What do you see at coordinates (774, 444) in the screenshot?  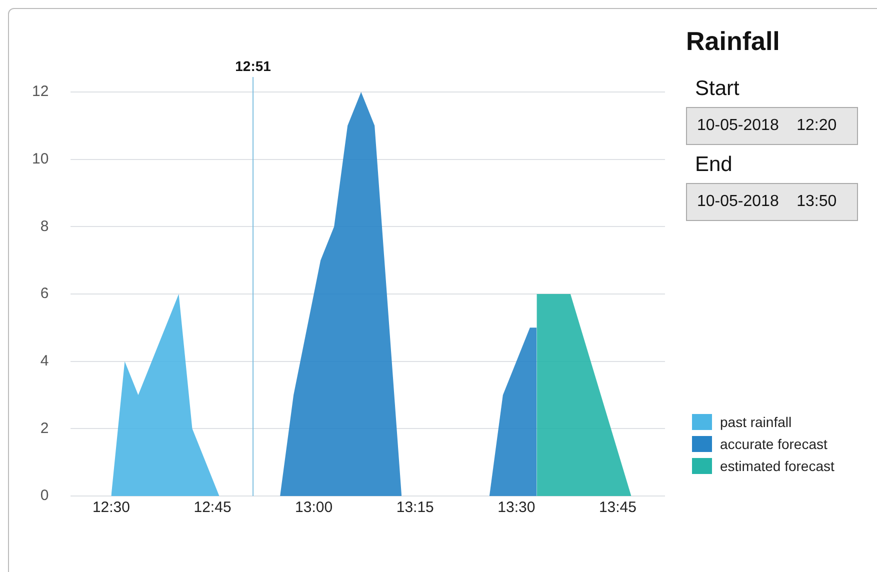 I see `legend-label: accurate forecast` at bounding box center [774, 444].